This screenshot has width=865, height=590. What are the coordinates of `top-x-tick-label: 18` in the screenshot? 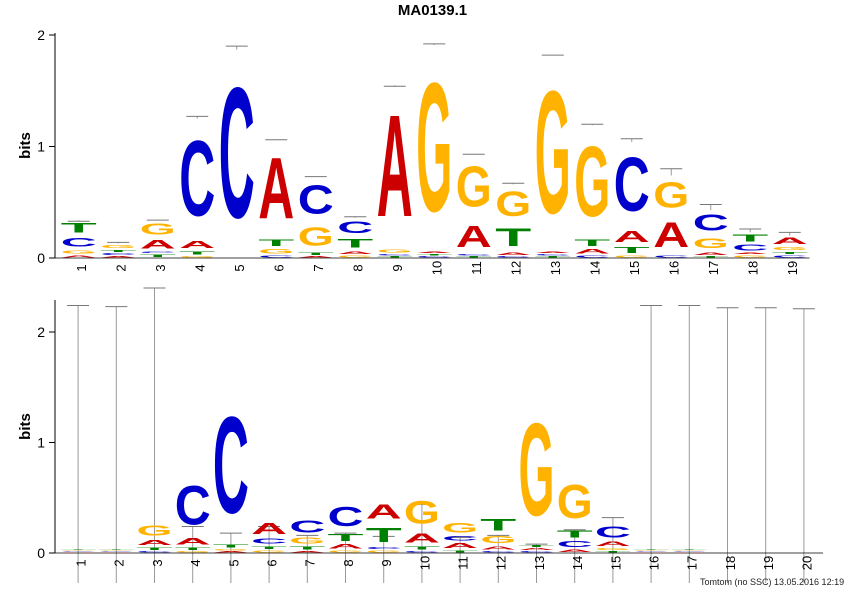 It's located at (753, 268).